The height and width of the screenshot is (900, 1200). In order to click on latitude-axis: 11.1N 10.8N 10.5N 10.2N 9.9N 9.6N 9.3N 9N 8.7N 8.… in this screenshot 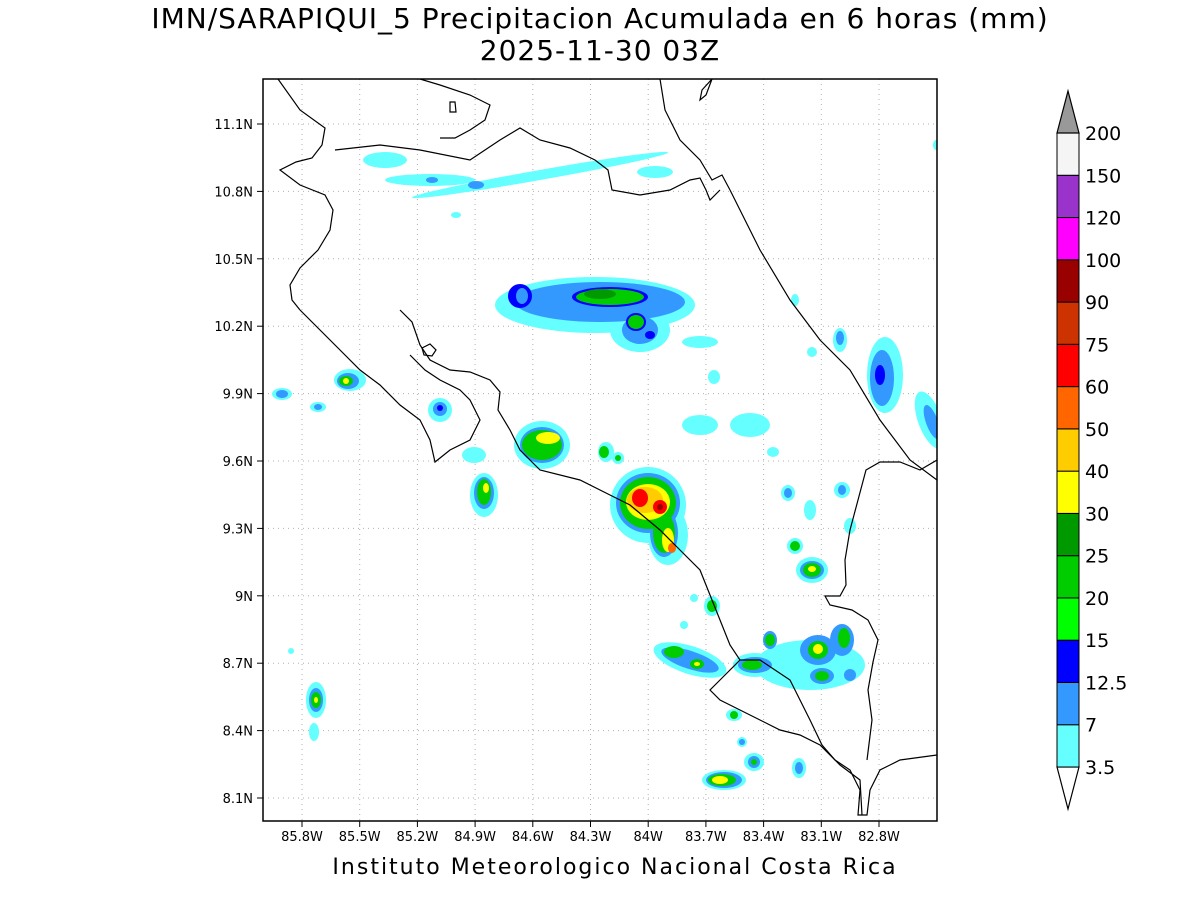, I will do `click(238, 462)`.